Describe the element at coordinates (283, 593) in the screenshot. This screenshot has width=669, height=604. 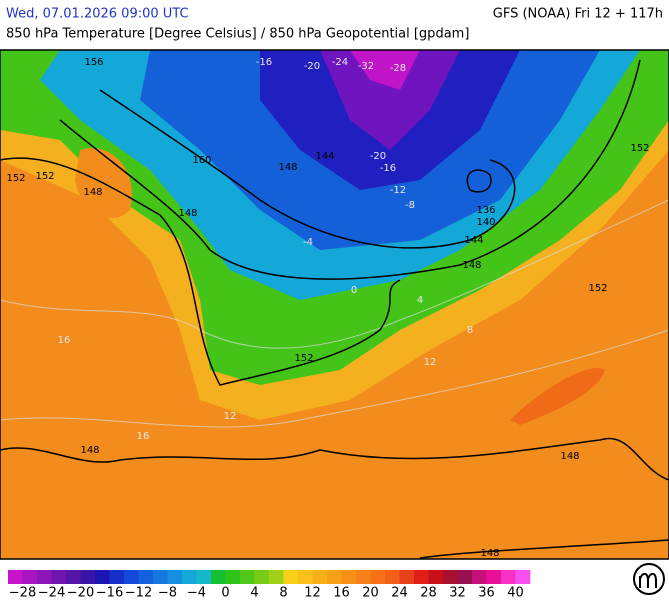
I see `legend-label: 8` at that location.